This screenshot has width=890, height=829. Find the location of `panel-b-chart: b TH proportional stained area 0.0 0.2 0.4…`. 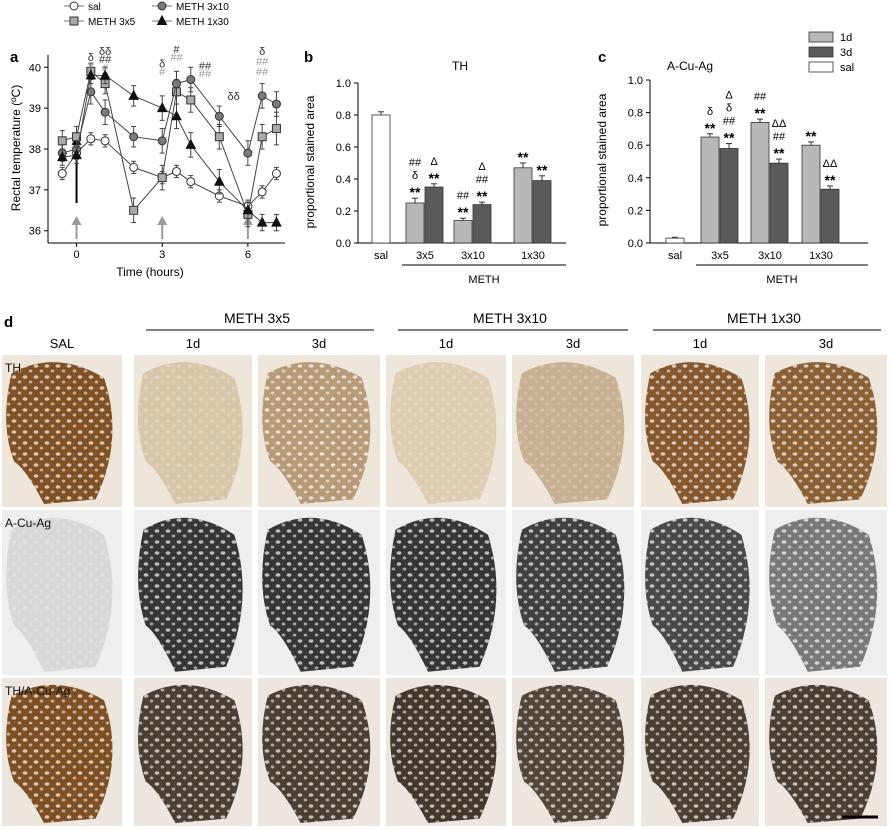

panel-b-chart: b TH proportional stained area 0.0 0.2 0.4… is located at coordinates (434, 167).